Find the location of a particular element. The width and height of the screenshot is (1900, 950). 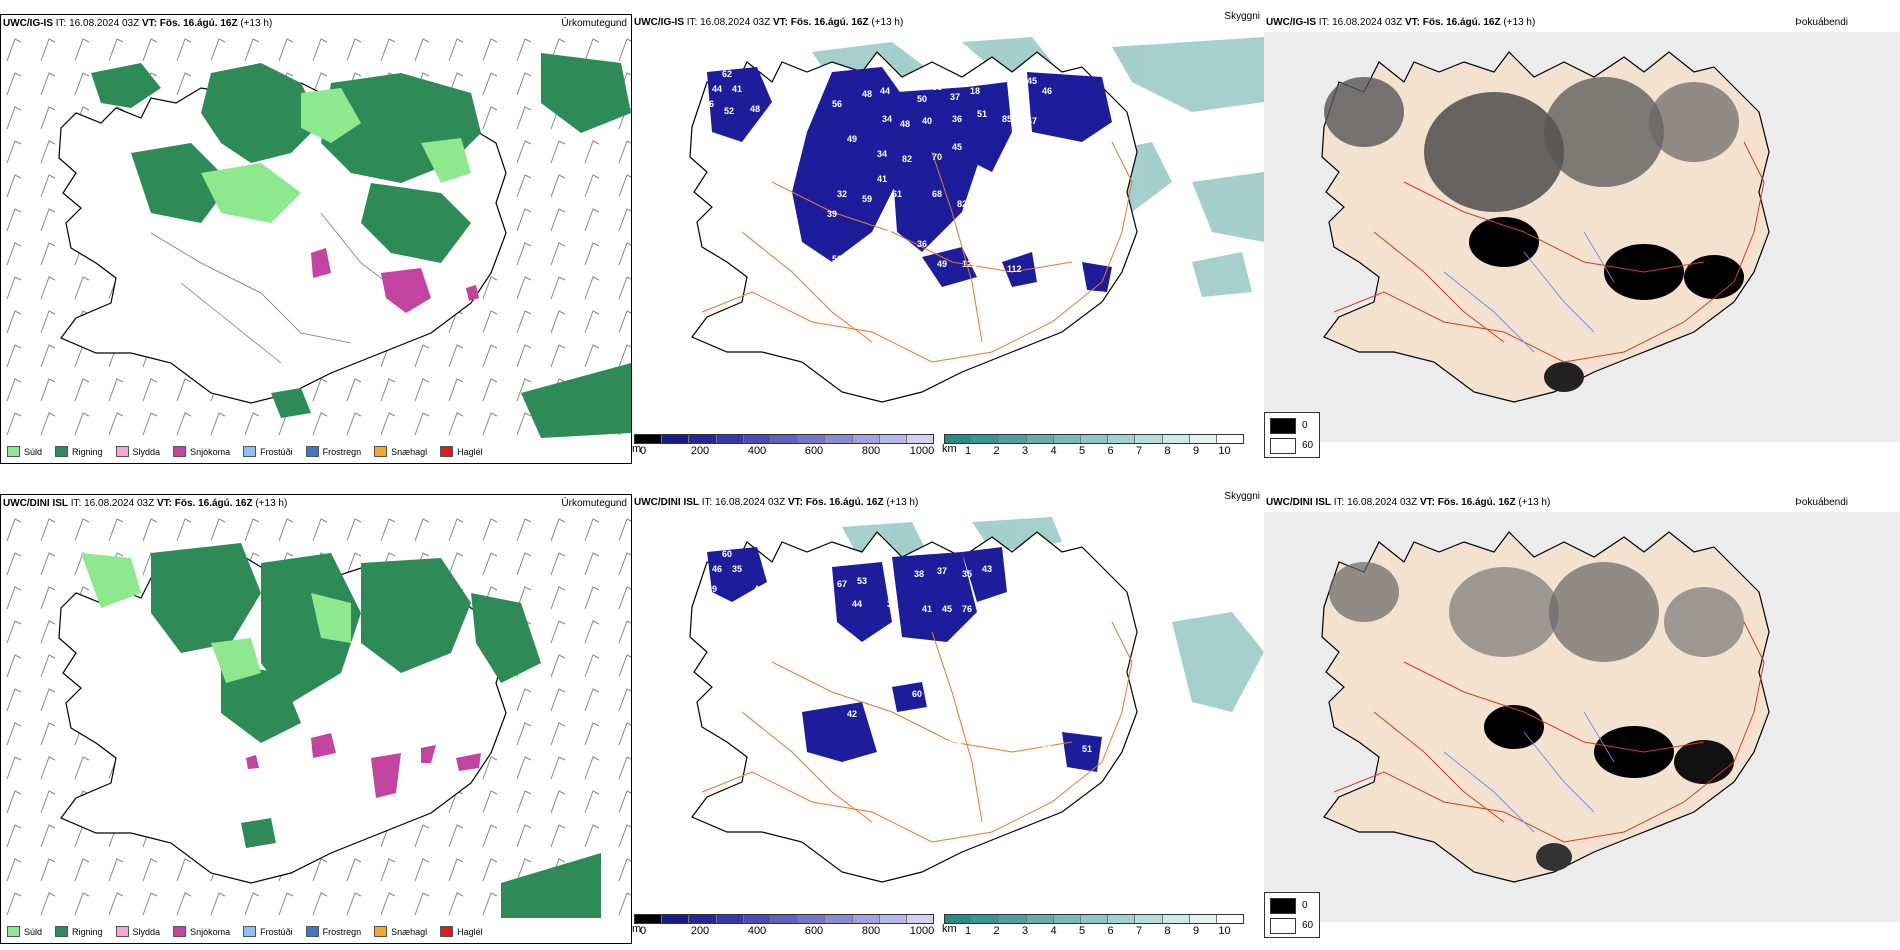

legend-item-drizzle: Súld is located at coordinates (24, 451).